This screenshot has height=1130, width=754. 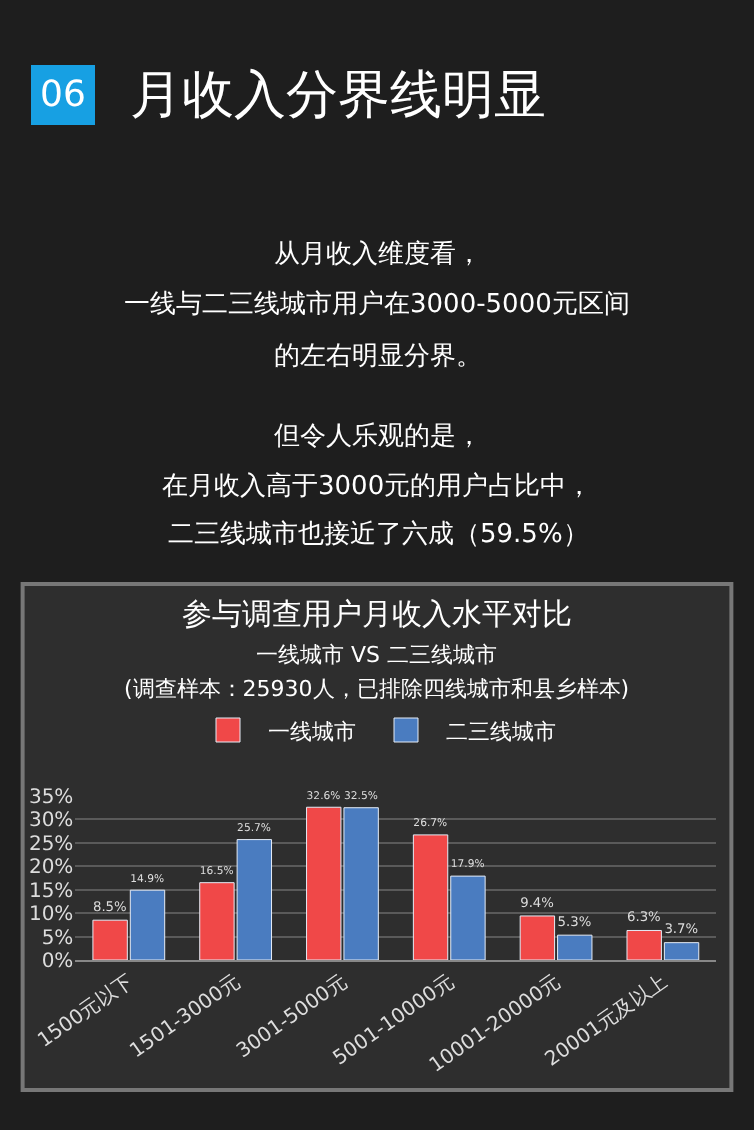 I want to click on text: 的左右明显分界。, so click(x=378, y=357).